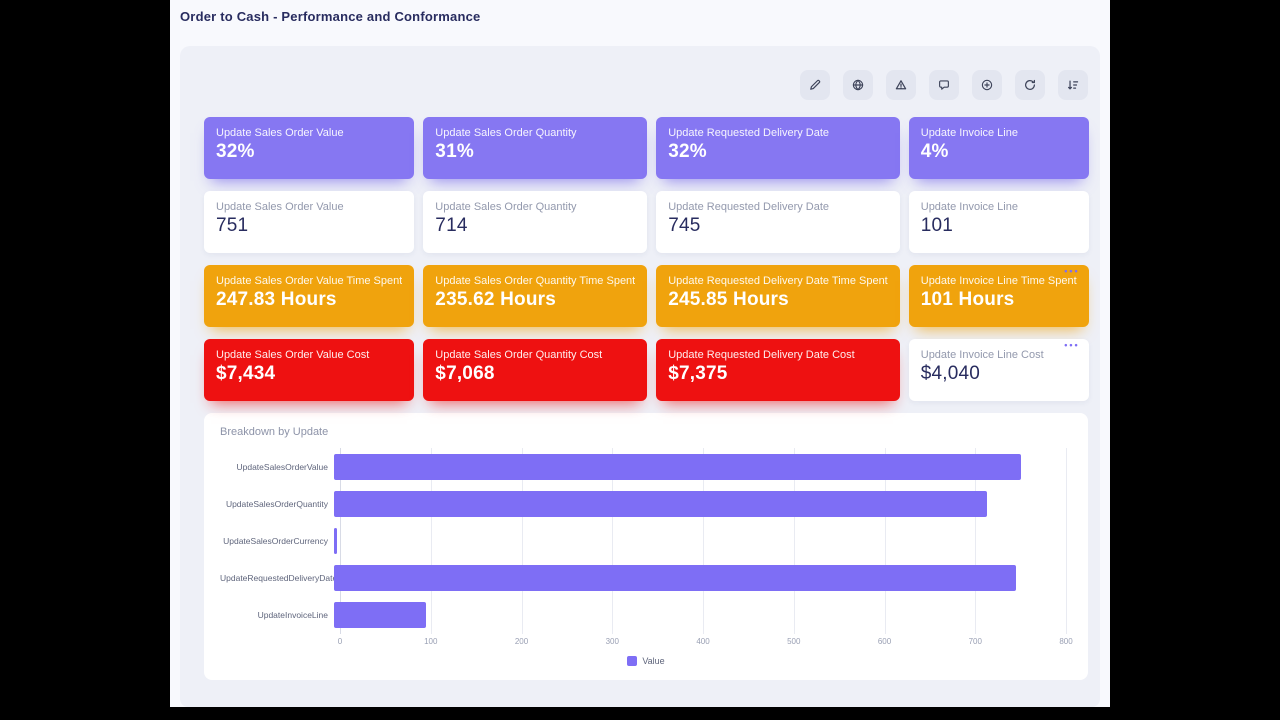 This screenshot has height=720, width=1280. What do you see at coordinates (728, 299) in the screenshot?
I see `kpi-card-value: 245.85 Hours` at bounding box center [728, 299].